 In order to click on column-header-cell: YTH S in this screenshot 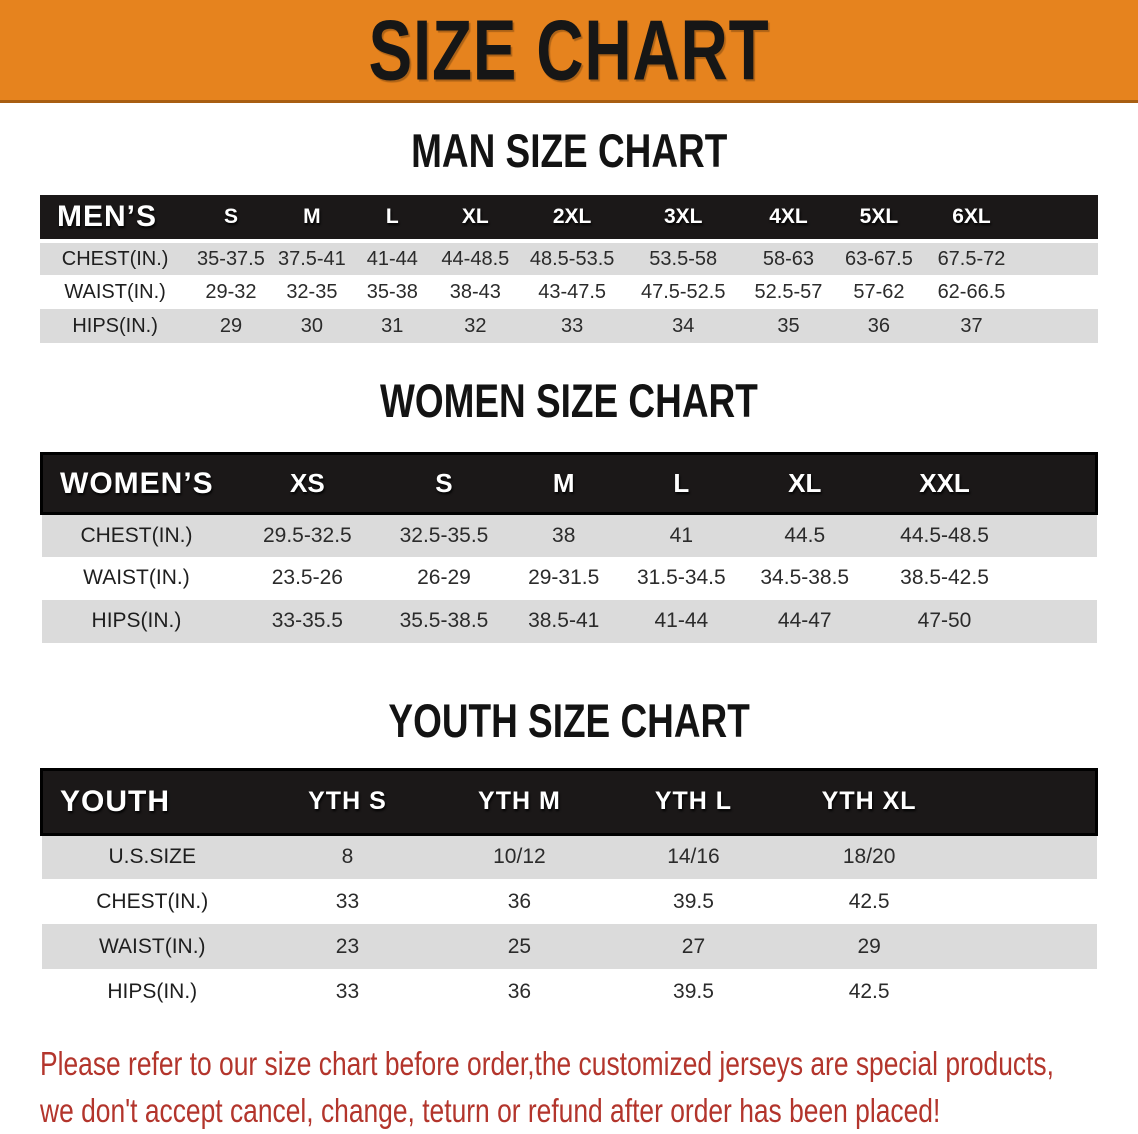, I will do `click(347, 801)`.